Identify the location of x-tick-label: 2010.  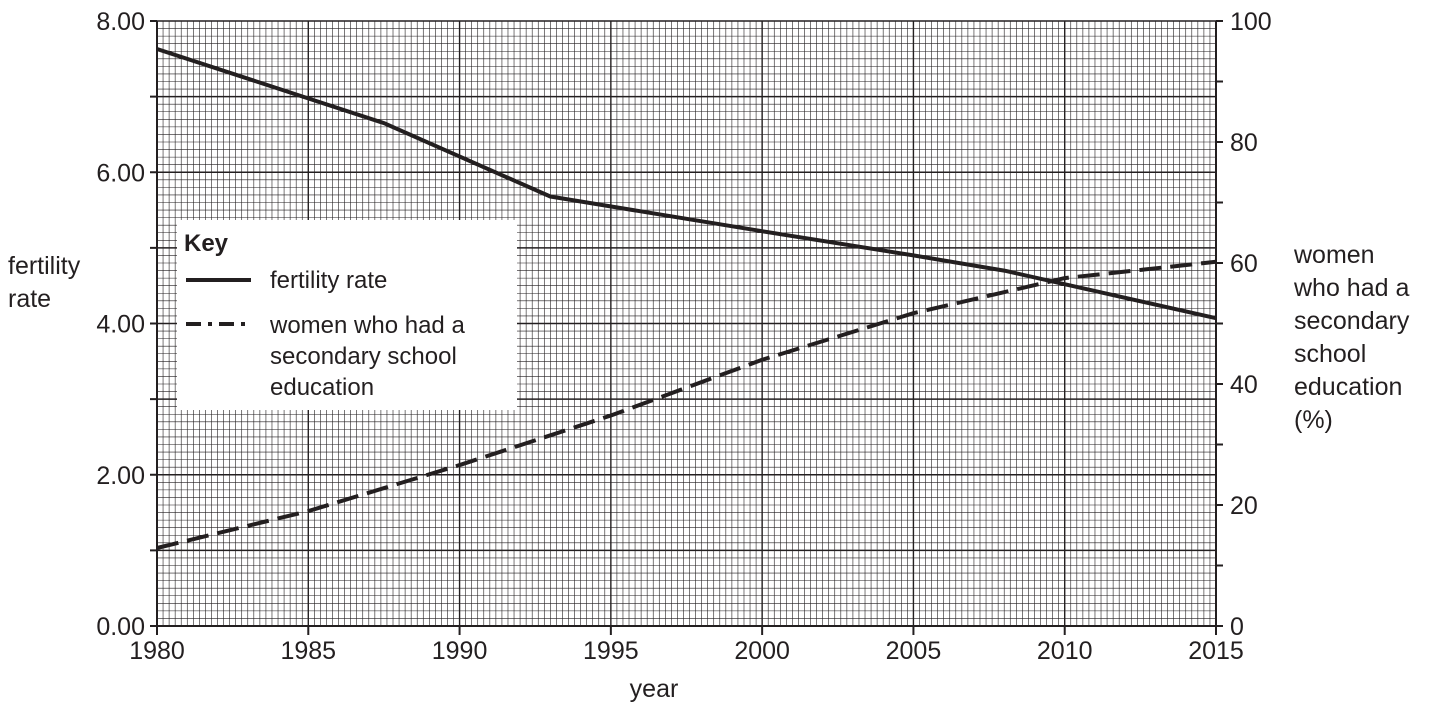
(1065, 651).